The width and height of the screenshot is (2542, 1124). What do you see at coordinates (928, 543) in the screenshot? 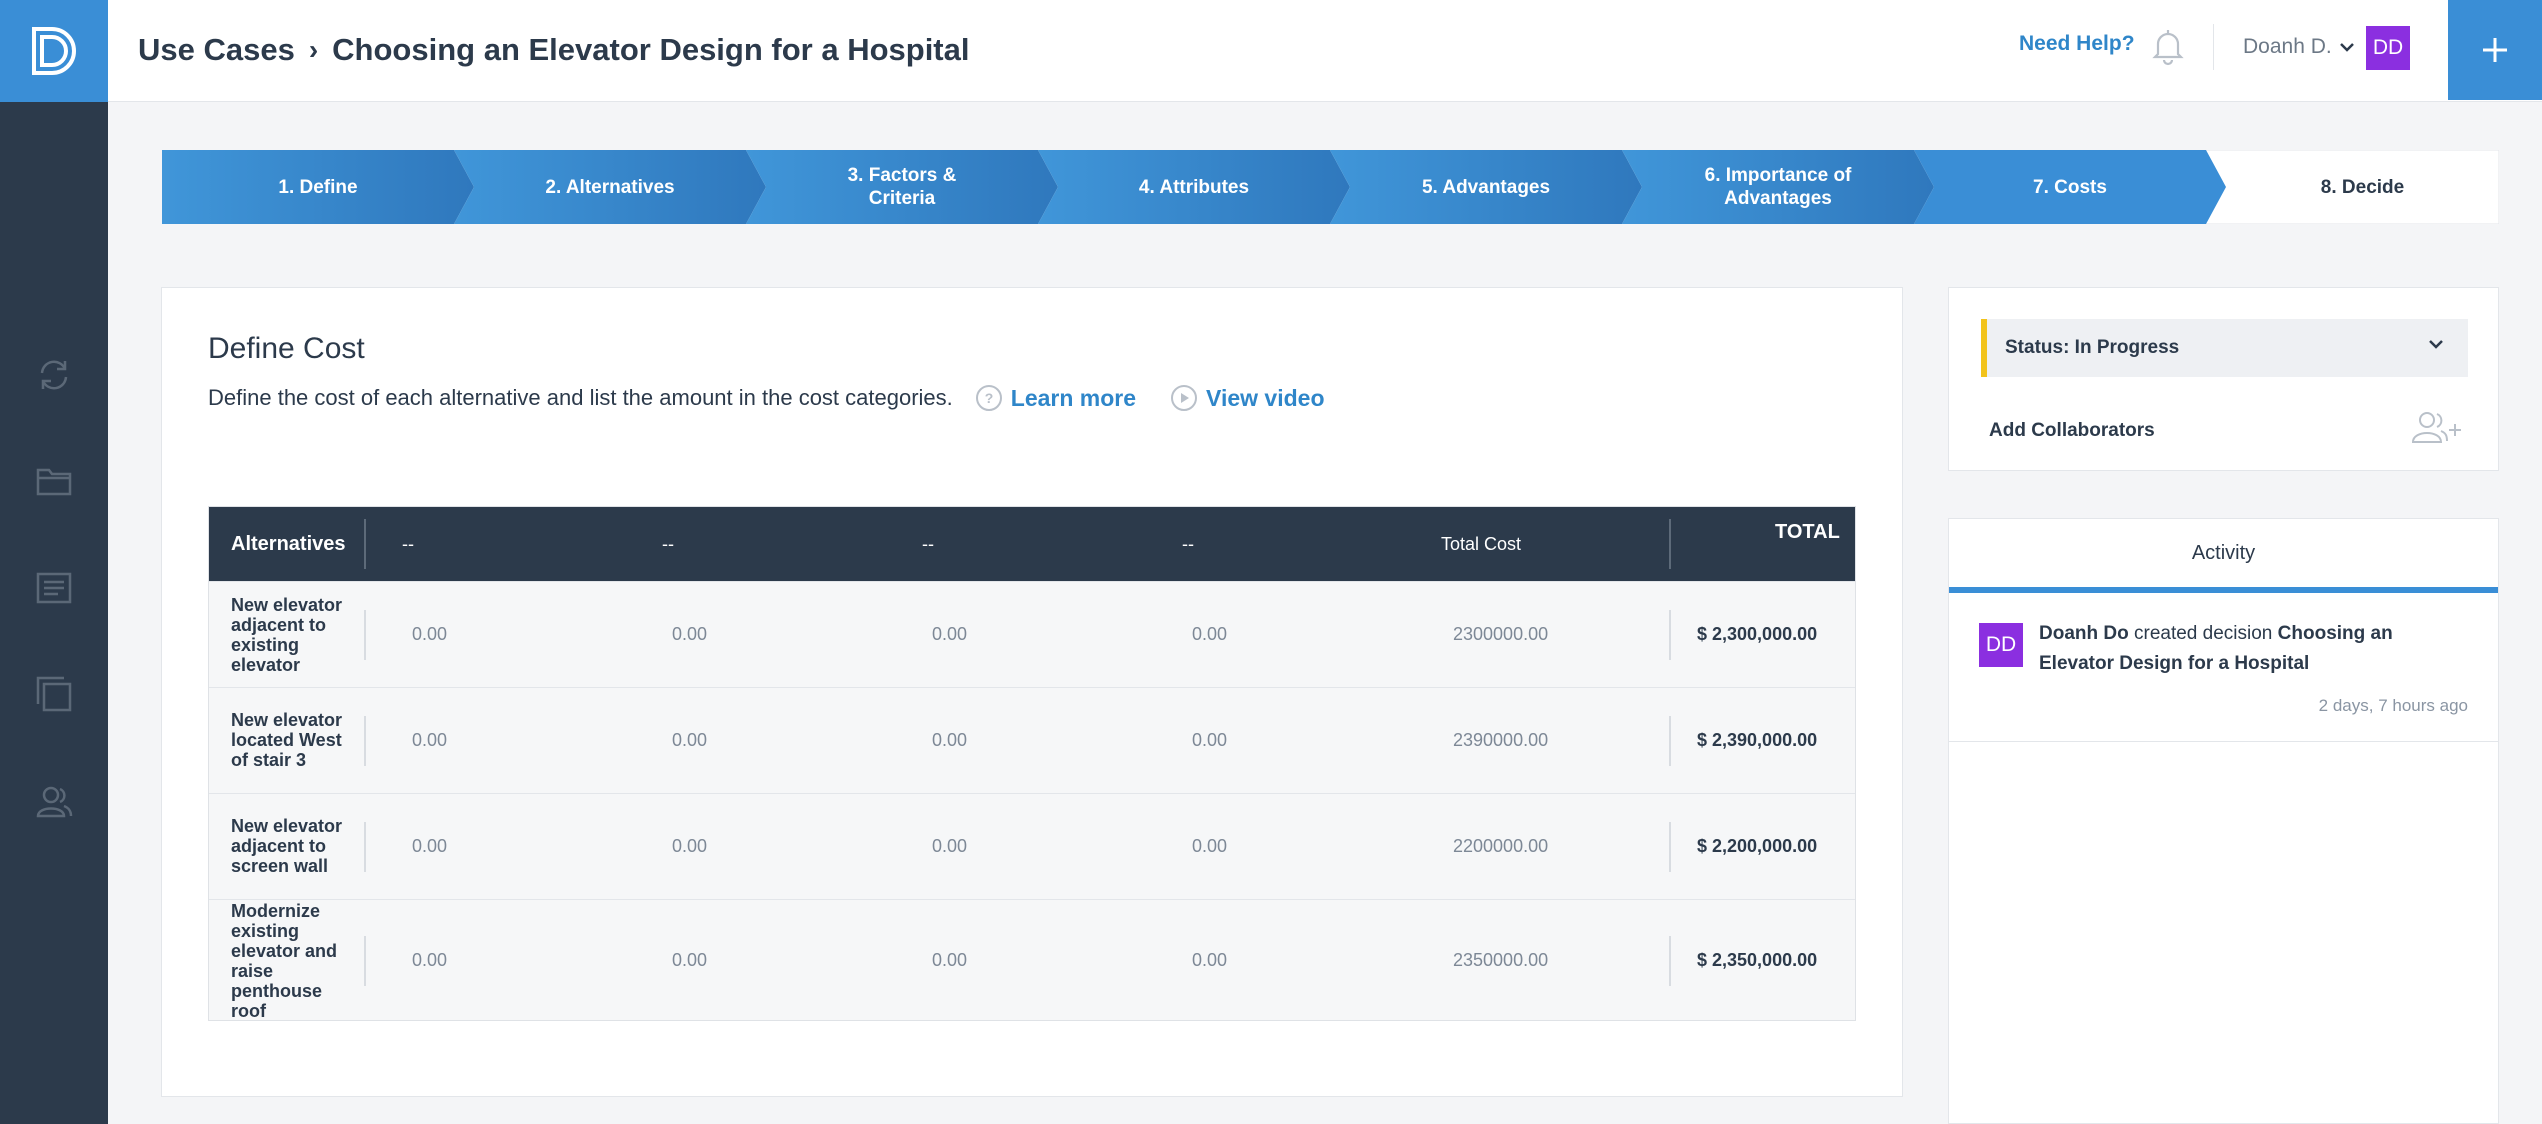
I see `column-header-cost-3: --` at bounding box center [928, 543].